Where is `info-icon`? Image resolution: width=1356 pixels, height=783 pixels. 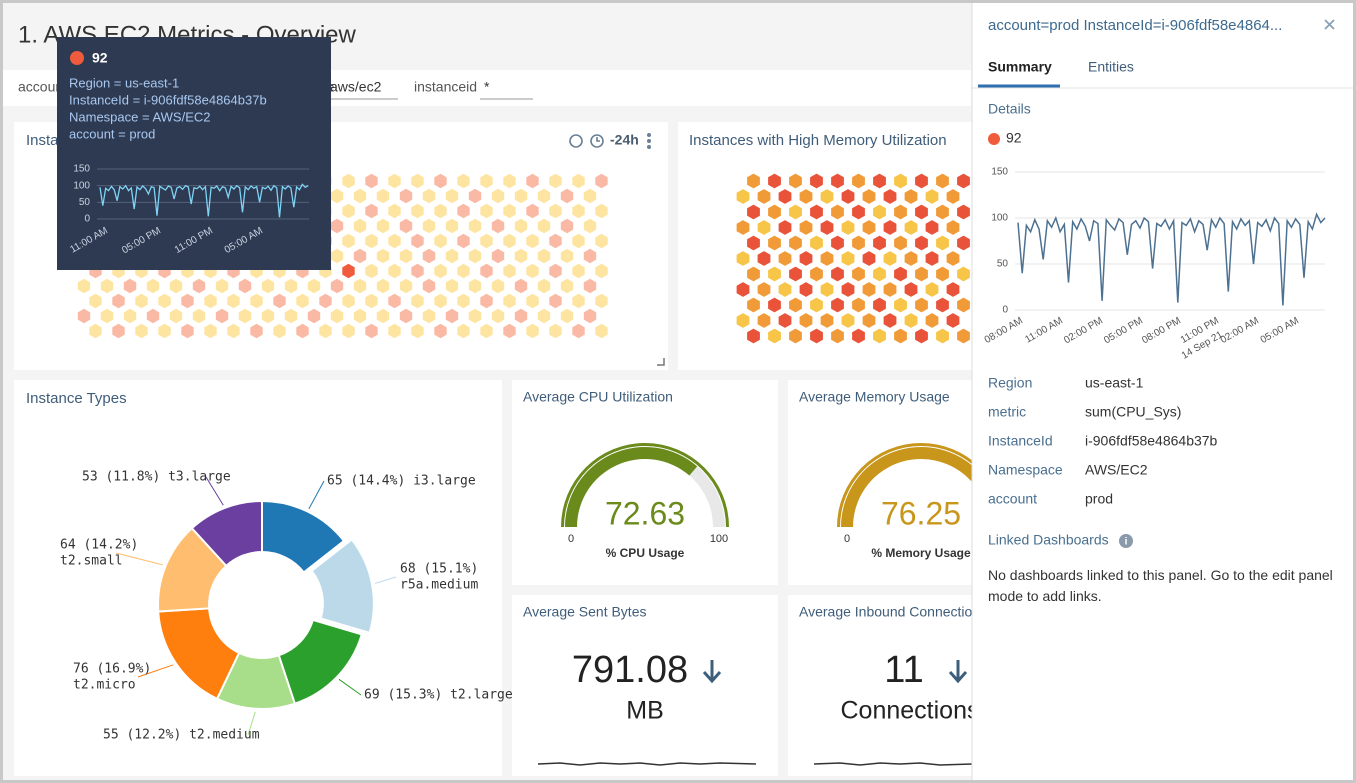
info-icon is located at coordinates (1126, 541).